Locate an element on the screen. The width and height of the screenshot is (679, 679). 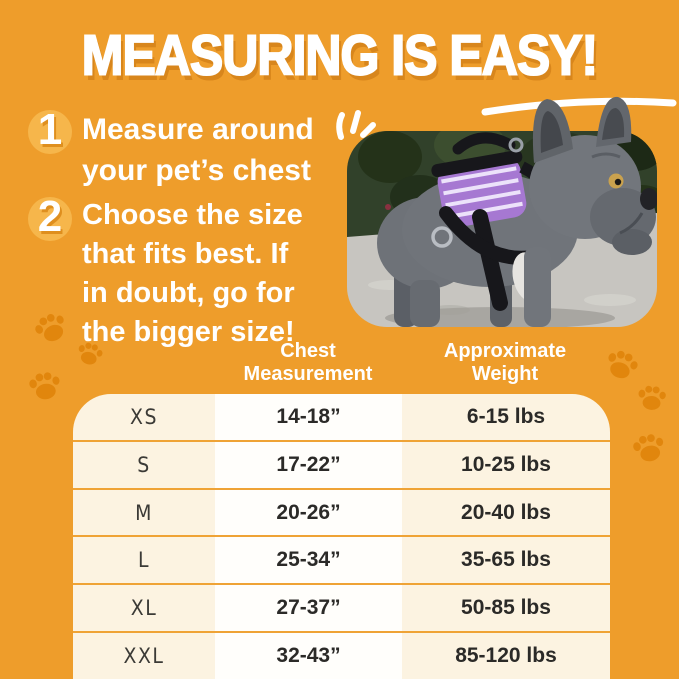
table-row: M 20-26” 20-40 lbs is located at coordinates (341, 514).